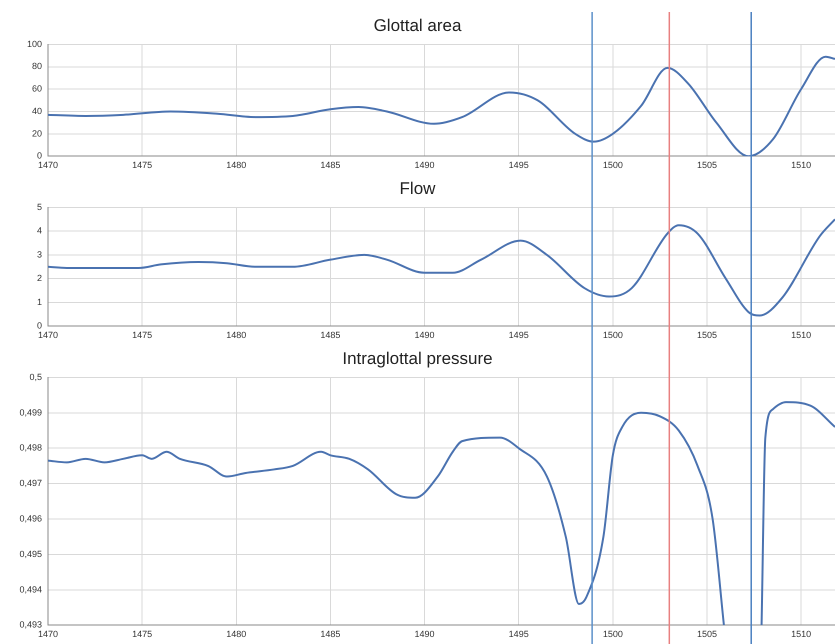 Image resolution: width=835 pixels, height=644 pixels. I want to click on chart-title: Flow, so click(418, 188).